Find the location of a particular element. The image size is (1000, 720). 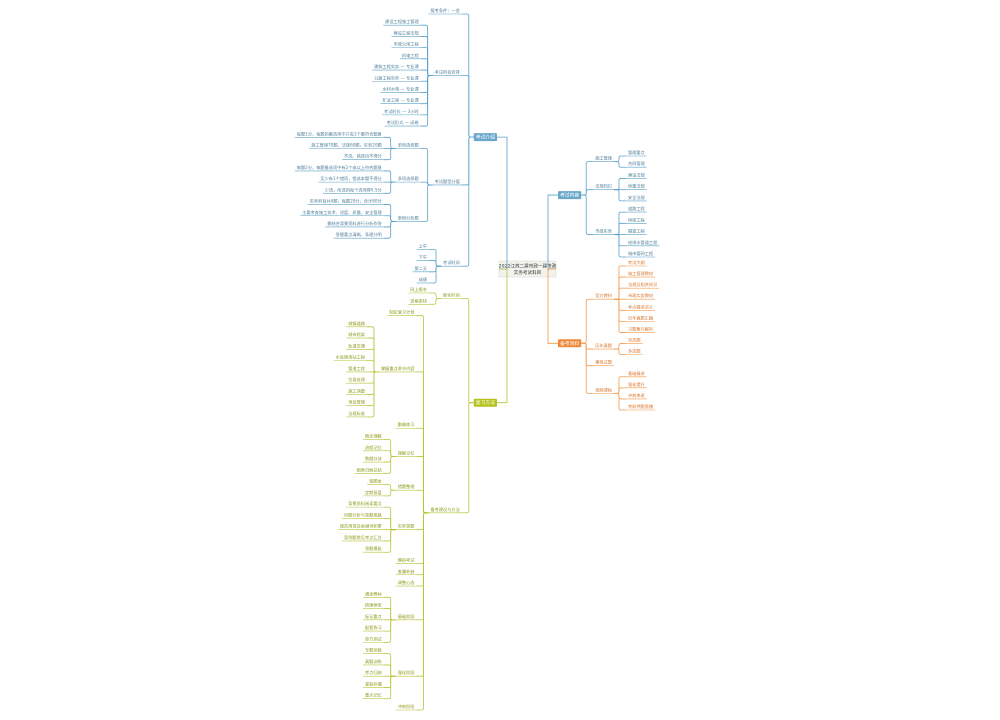

branch-node is located at coordinates (485, 402).